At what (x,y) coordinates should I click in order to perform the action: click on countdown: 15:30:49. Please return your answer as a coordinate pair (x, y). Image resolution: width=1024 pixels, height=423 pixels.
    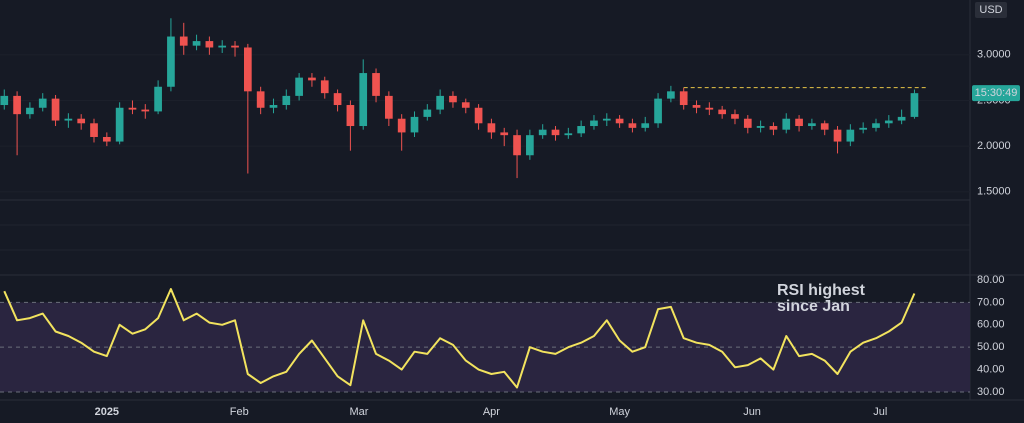
    Looking at the image, I should click on (996, 93).